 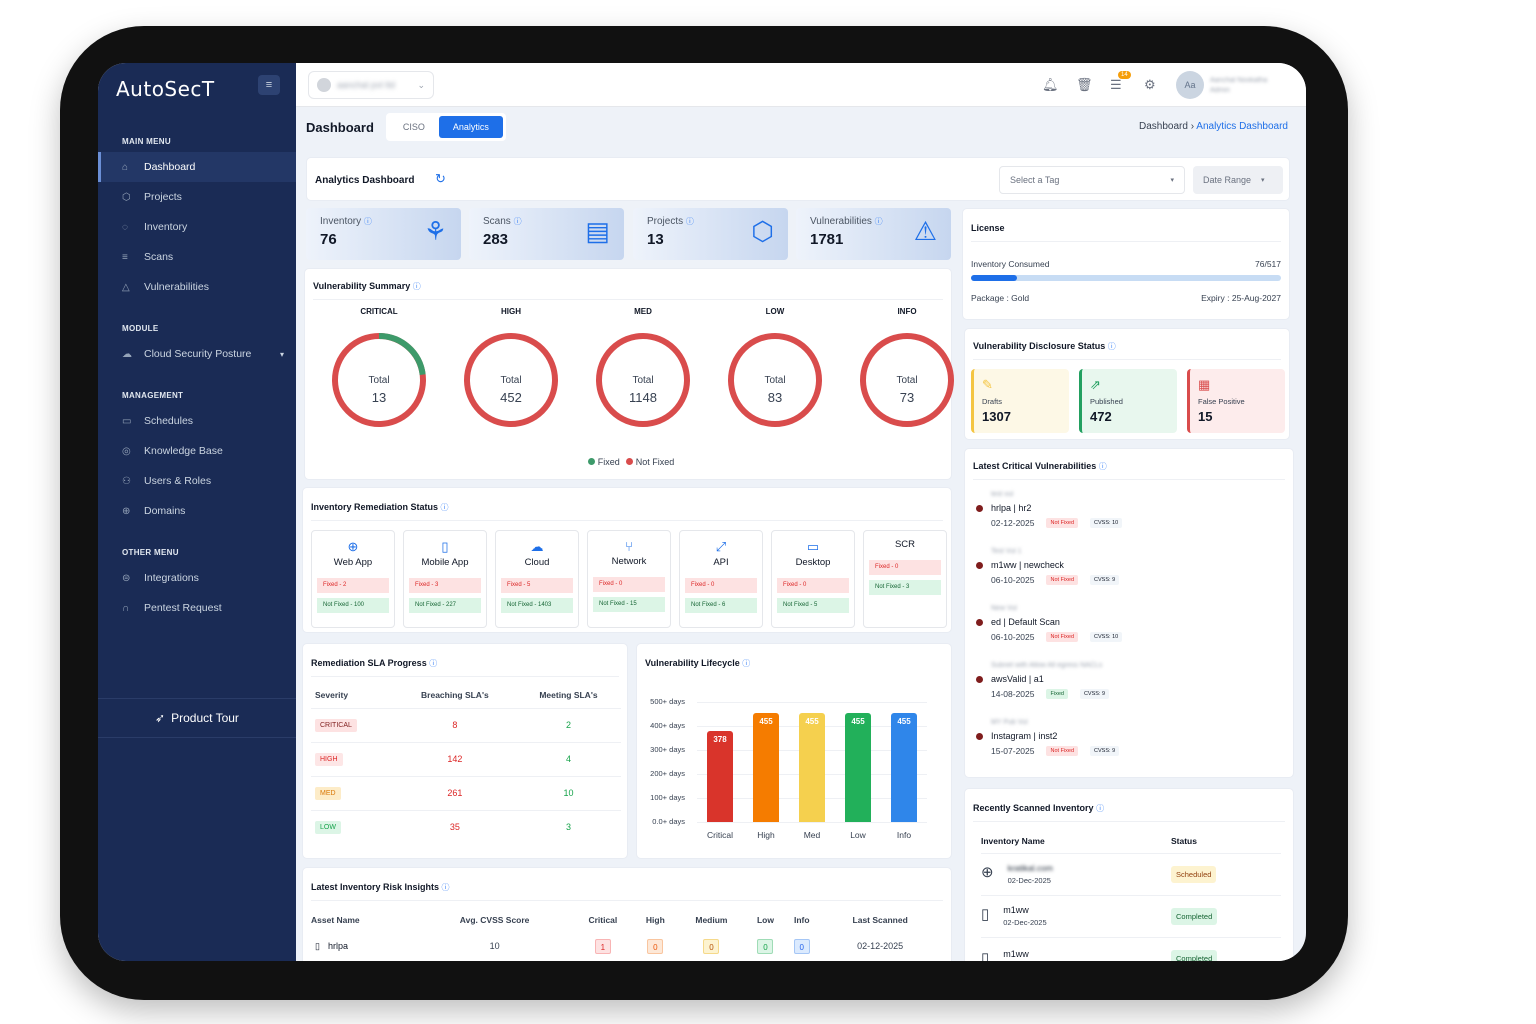 I want to click on api-icon: ⤢, so click(x=721, y=546).